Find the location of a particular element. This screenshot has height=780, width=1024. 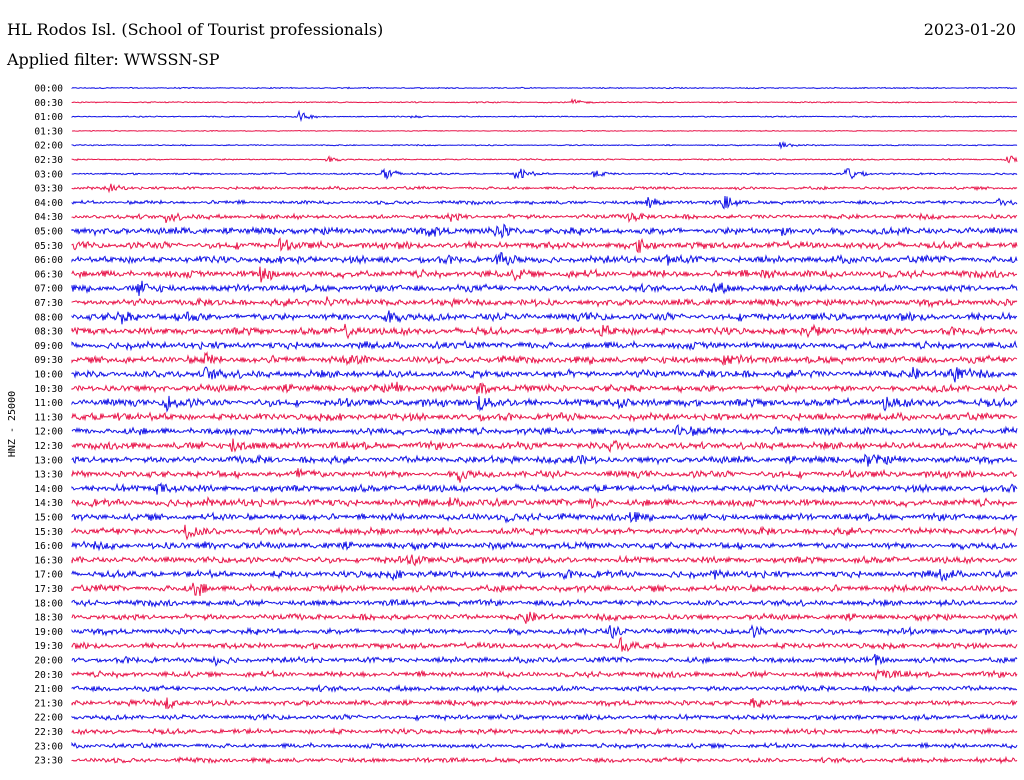

row-time-label: 03:30 is located at coordinates (48, 189).